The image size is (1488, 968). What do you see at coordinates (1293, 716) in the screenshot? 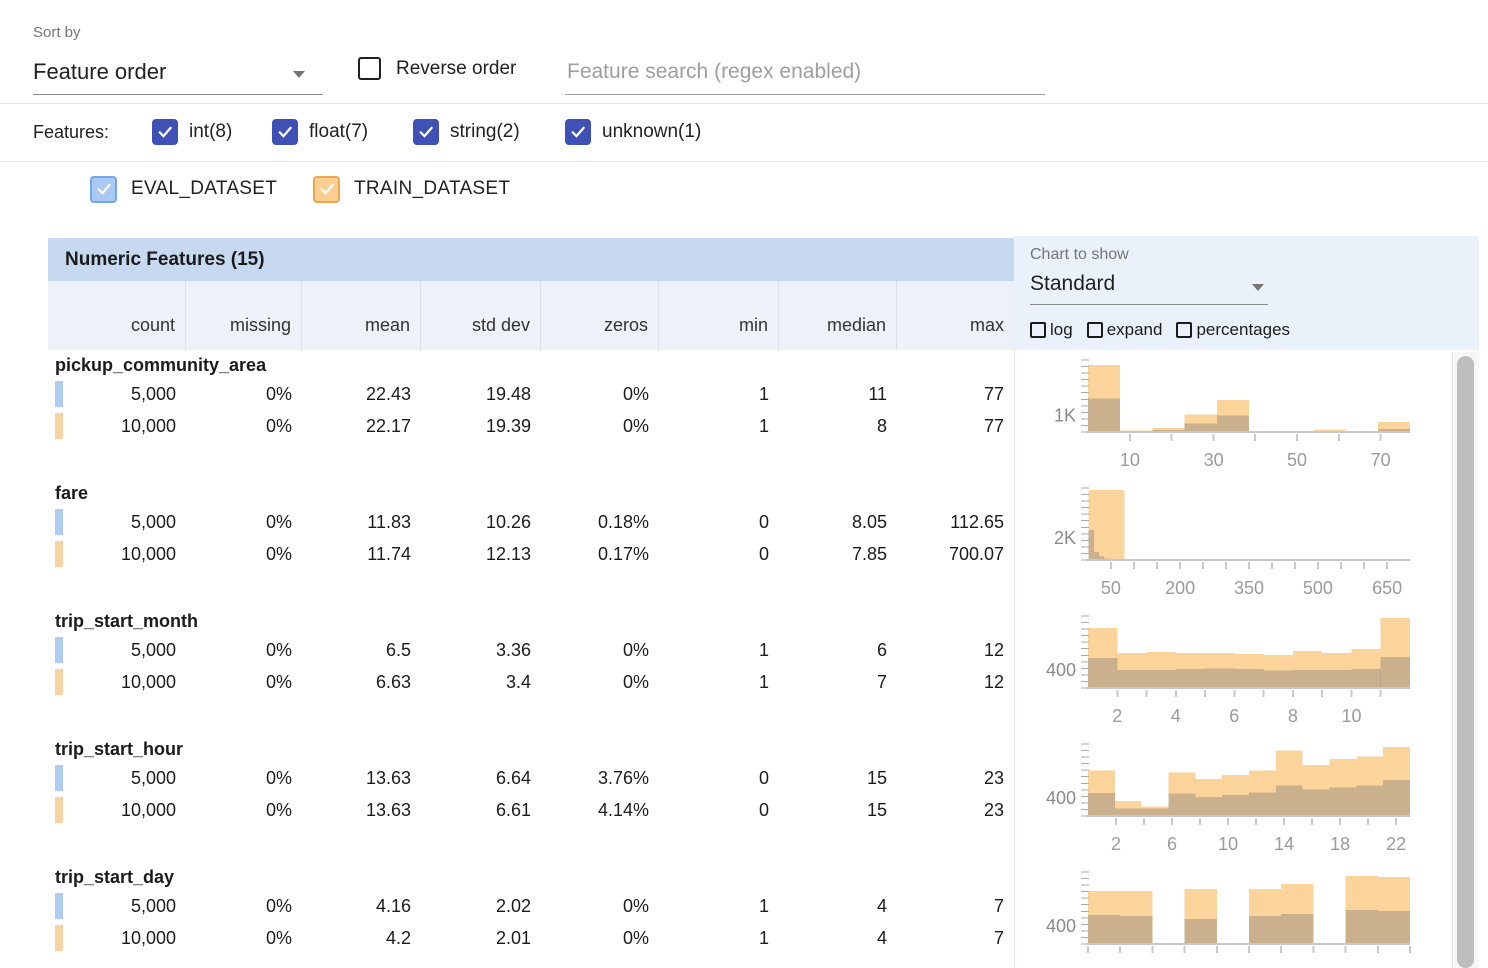
I see `svg-text: 8` at bounding box center [1293, 716].